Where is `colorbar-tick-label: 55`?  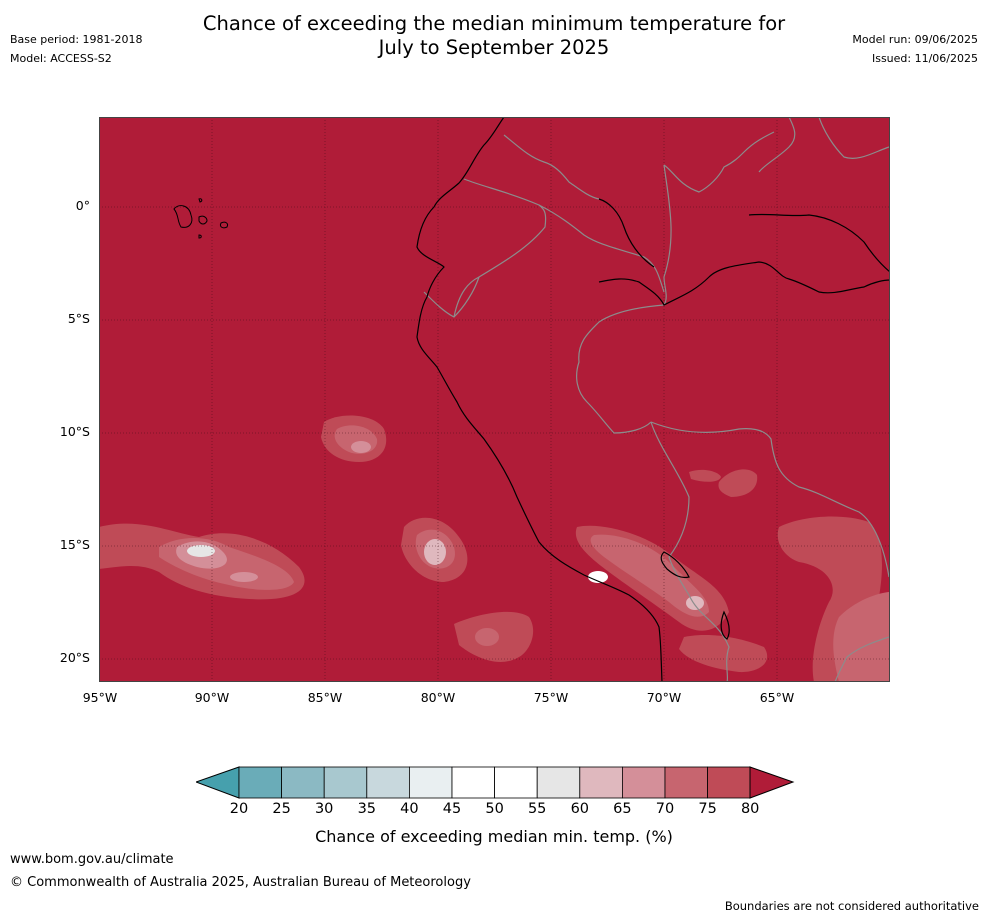 colorbar-tick-label: 55 is located at coordinates (537, 809).